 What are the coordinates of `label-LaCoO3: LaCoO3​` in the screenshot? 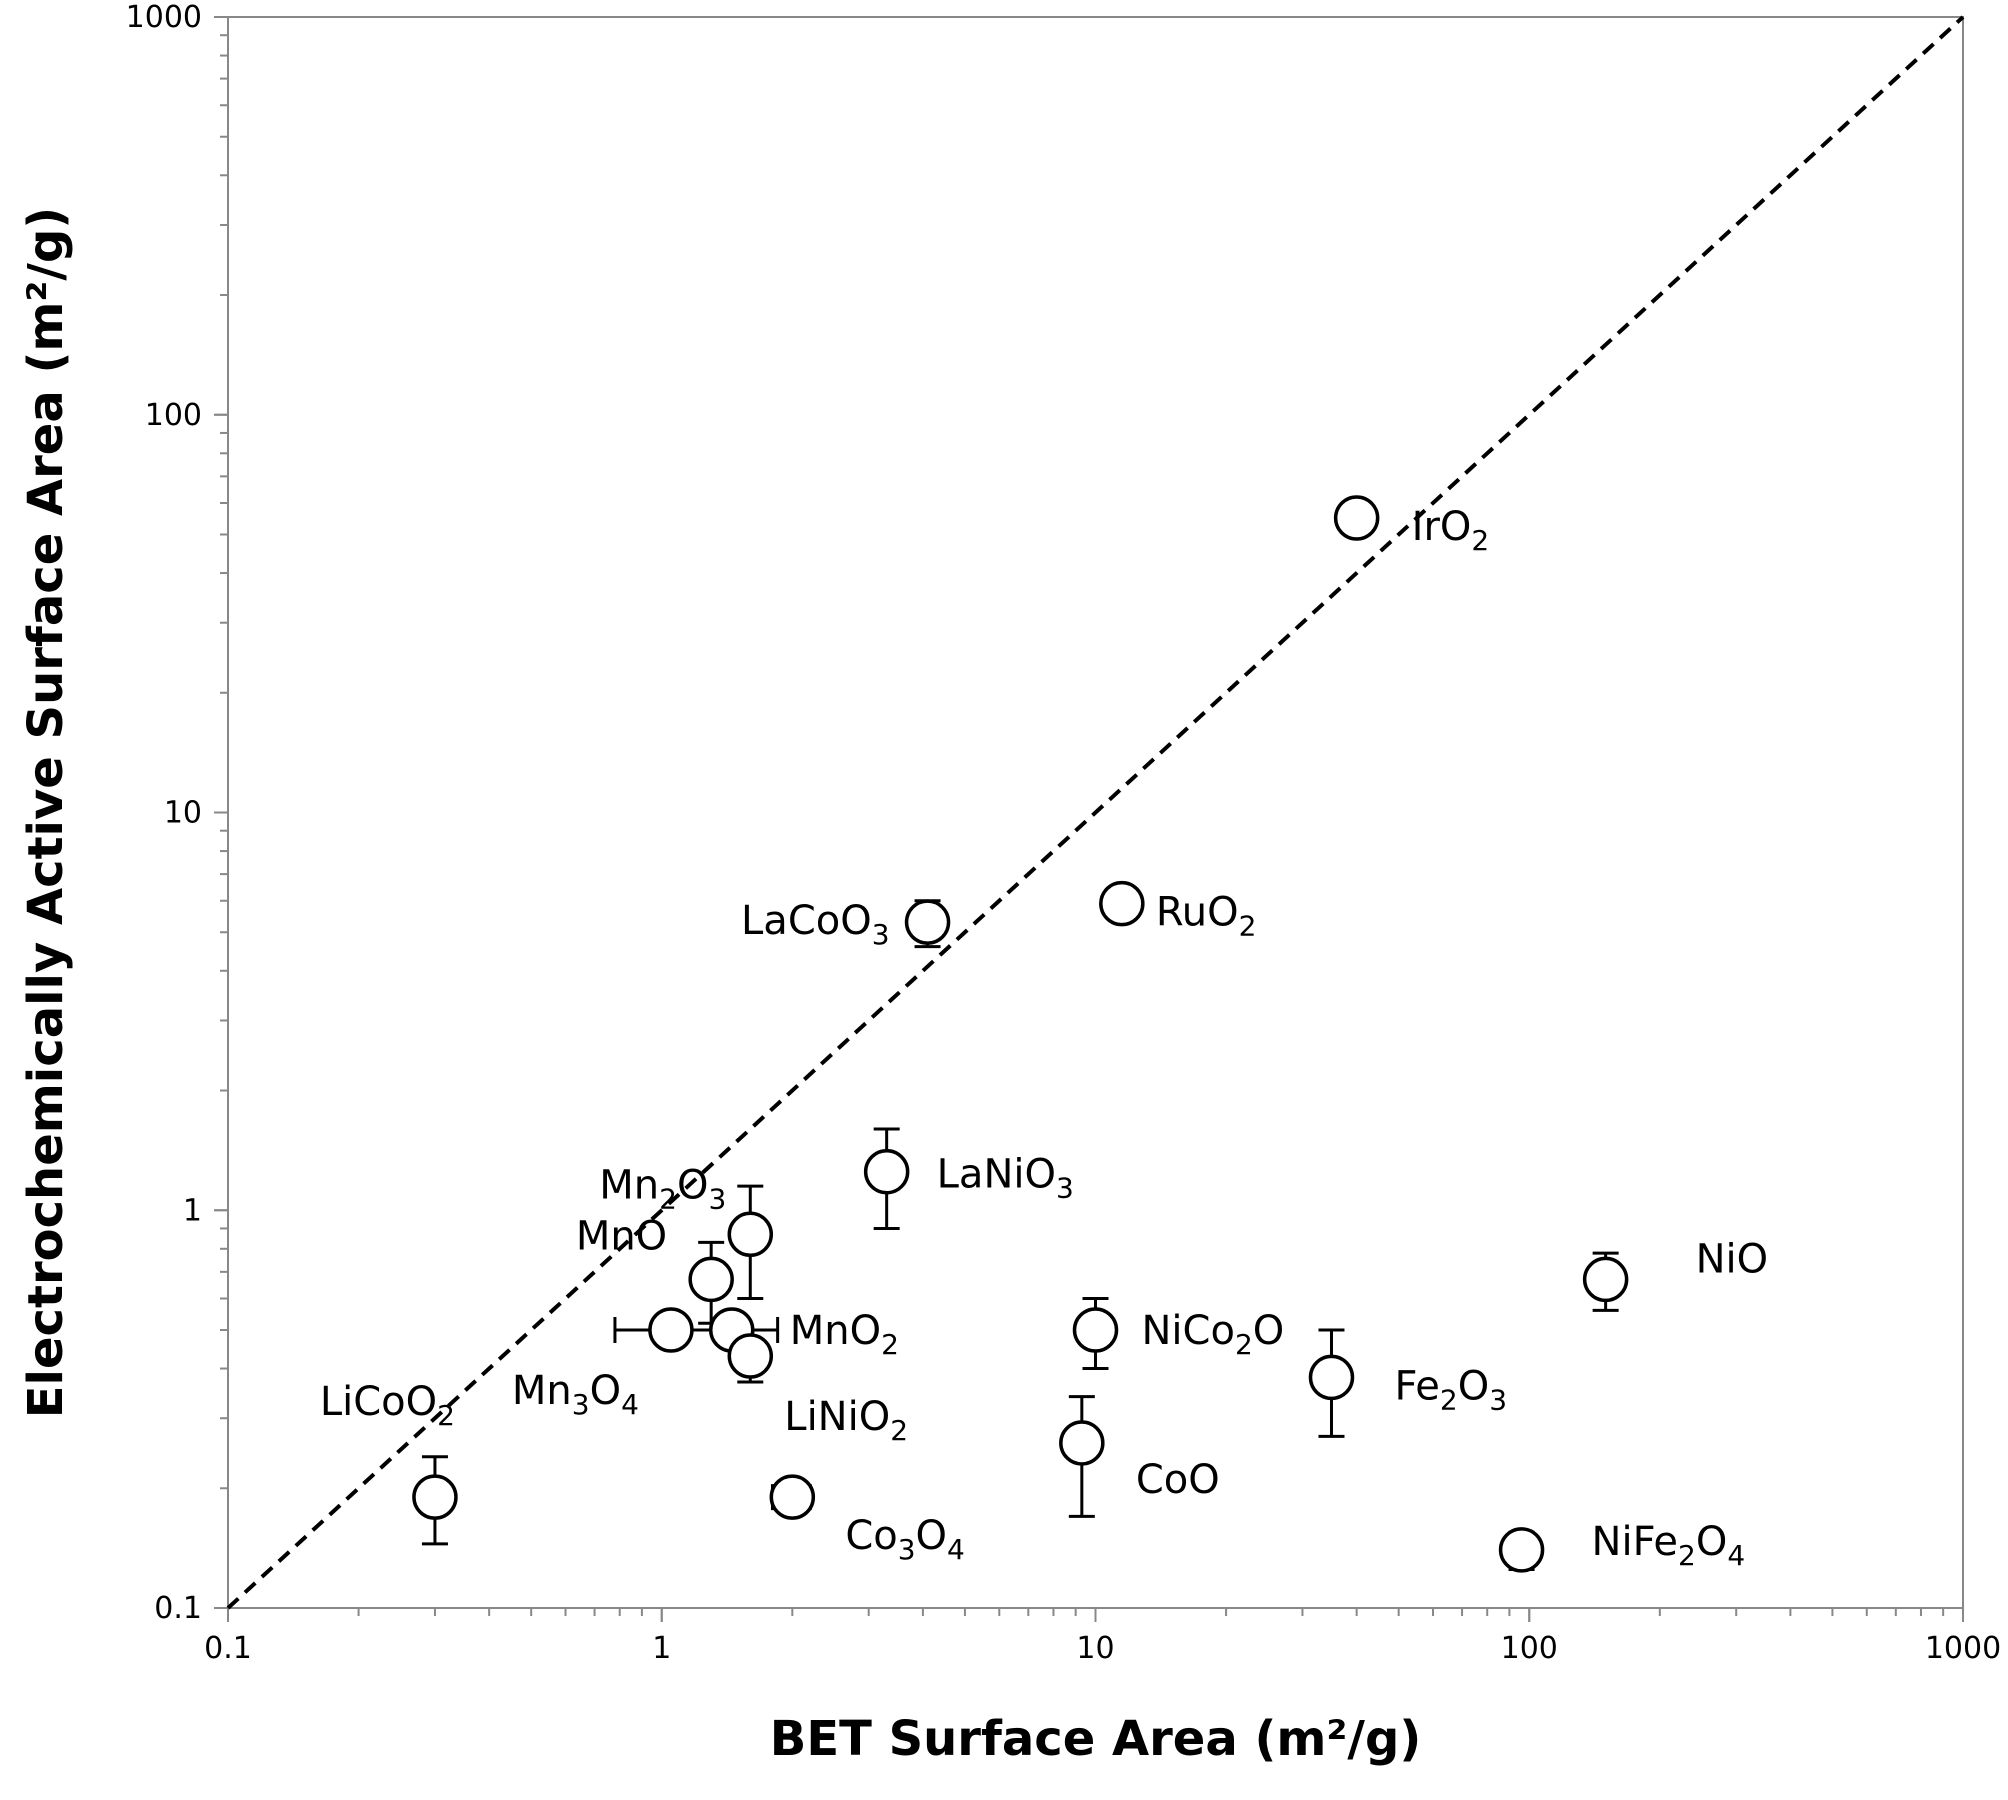 It's located at (815, 924).